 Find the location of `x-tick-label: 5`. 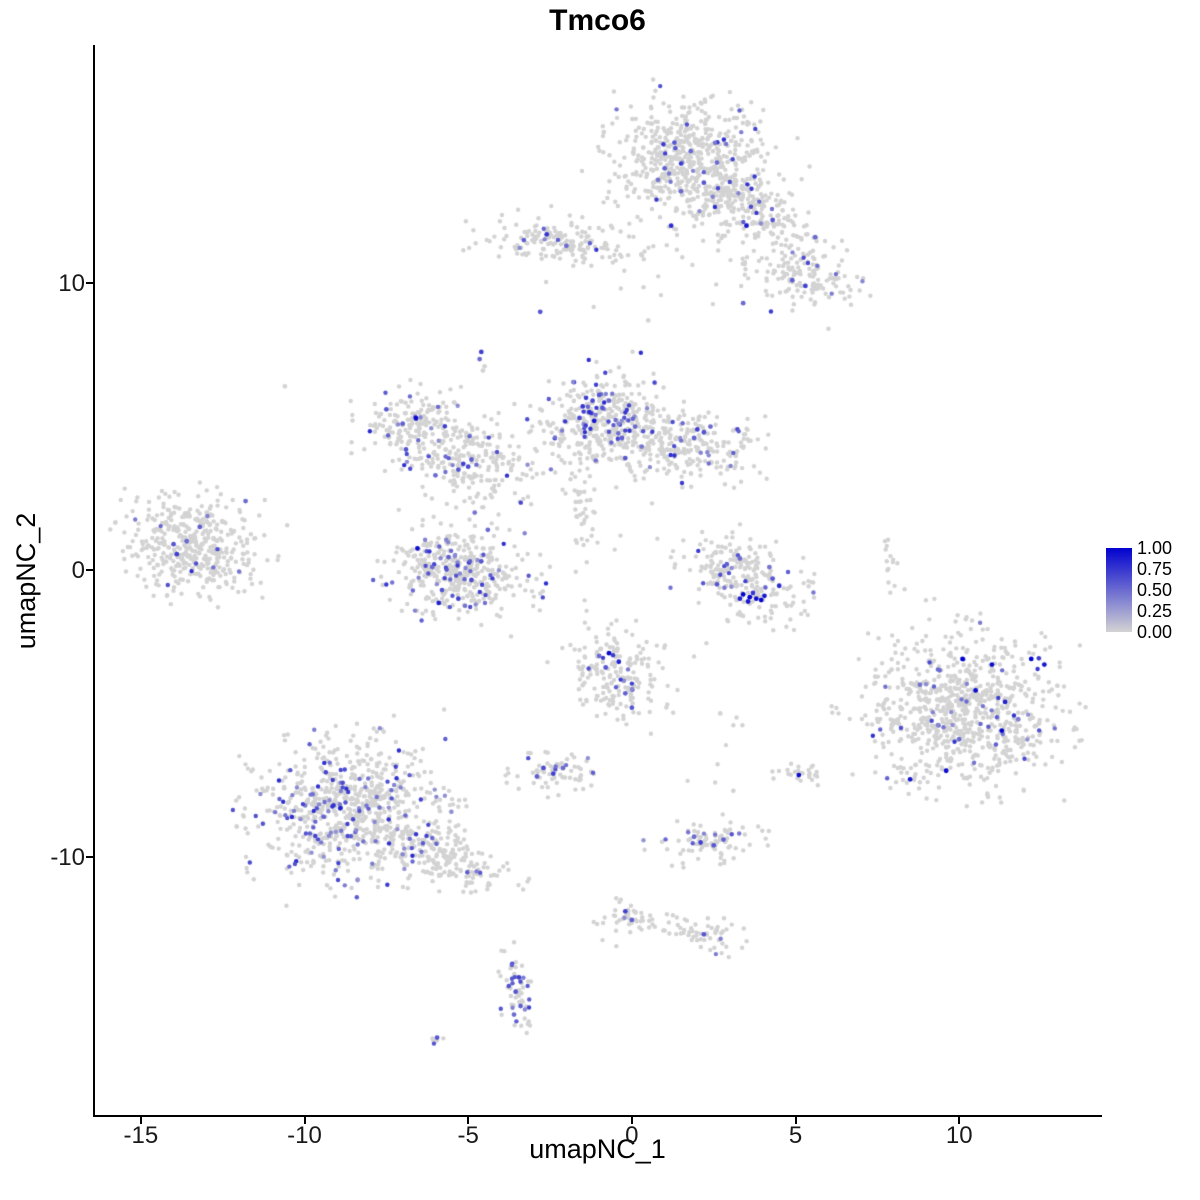

x-tick-label: 5 is located at coordinates (795, 1135).